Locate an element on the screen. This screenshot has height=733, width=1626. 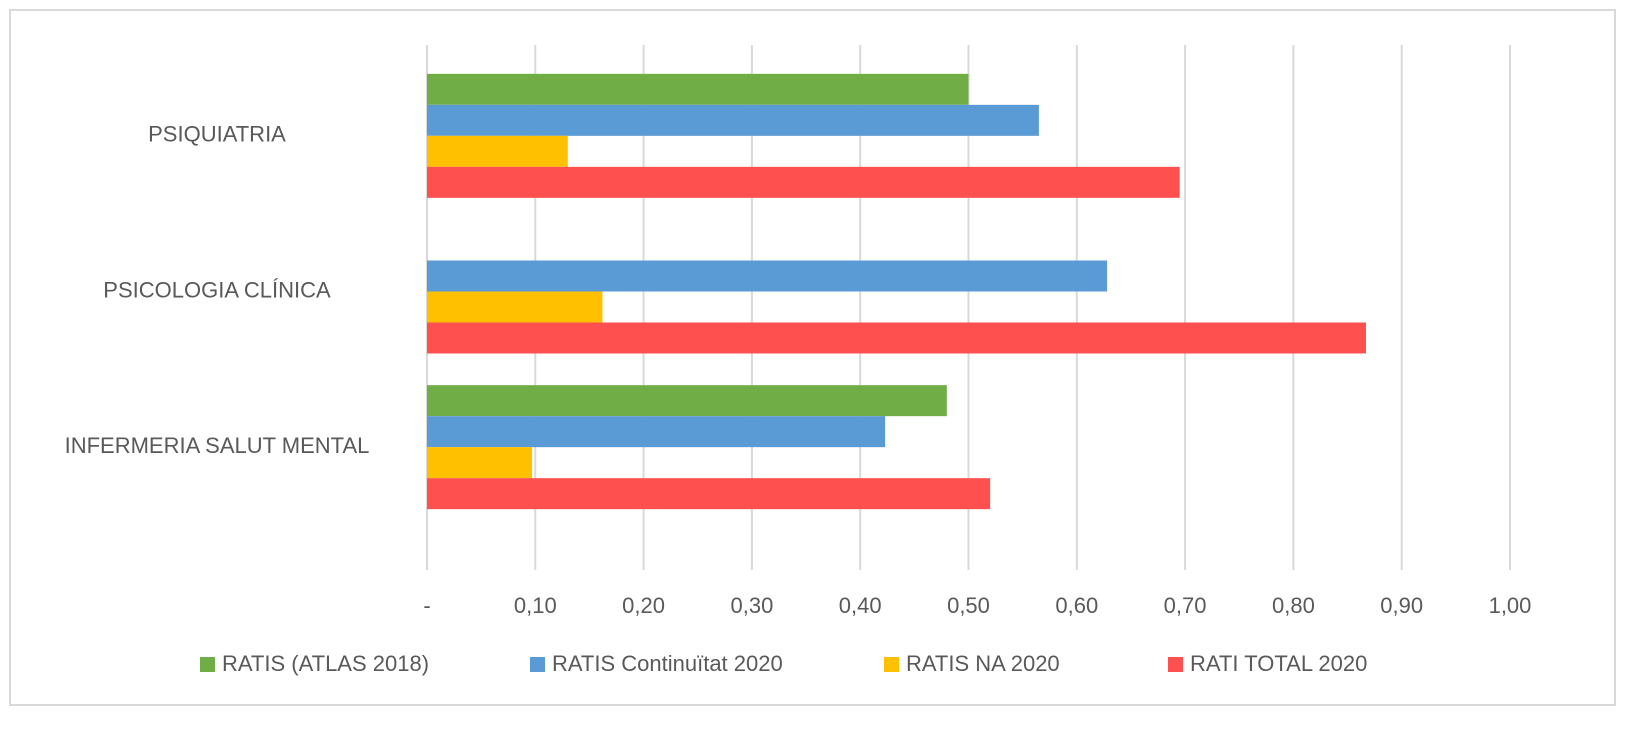
y-tick-label: PSIQUIATRIA is located at coordinates (217, 134).